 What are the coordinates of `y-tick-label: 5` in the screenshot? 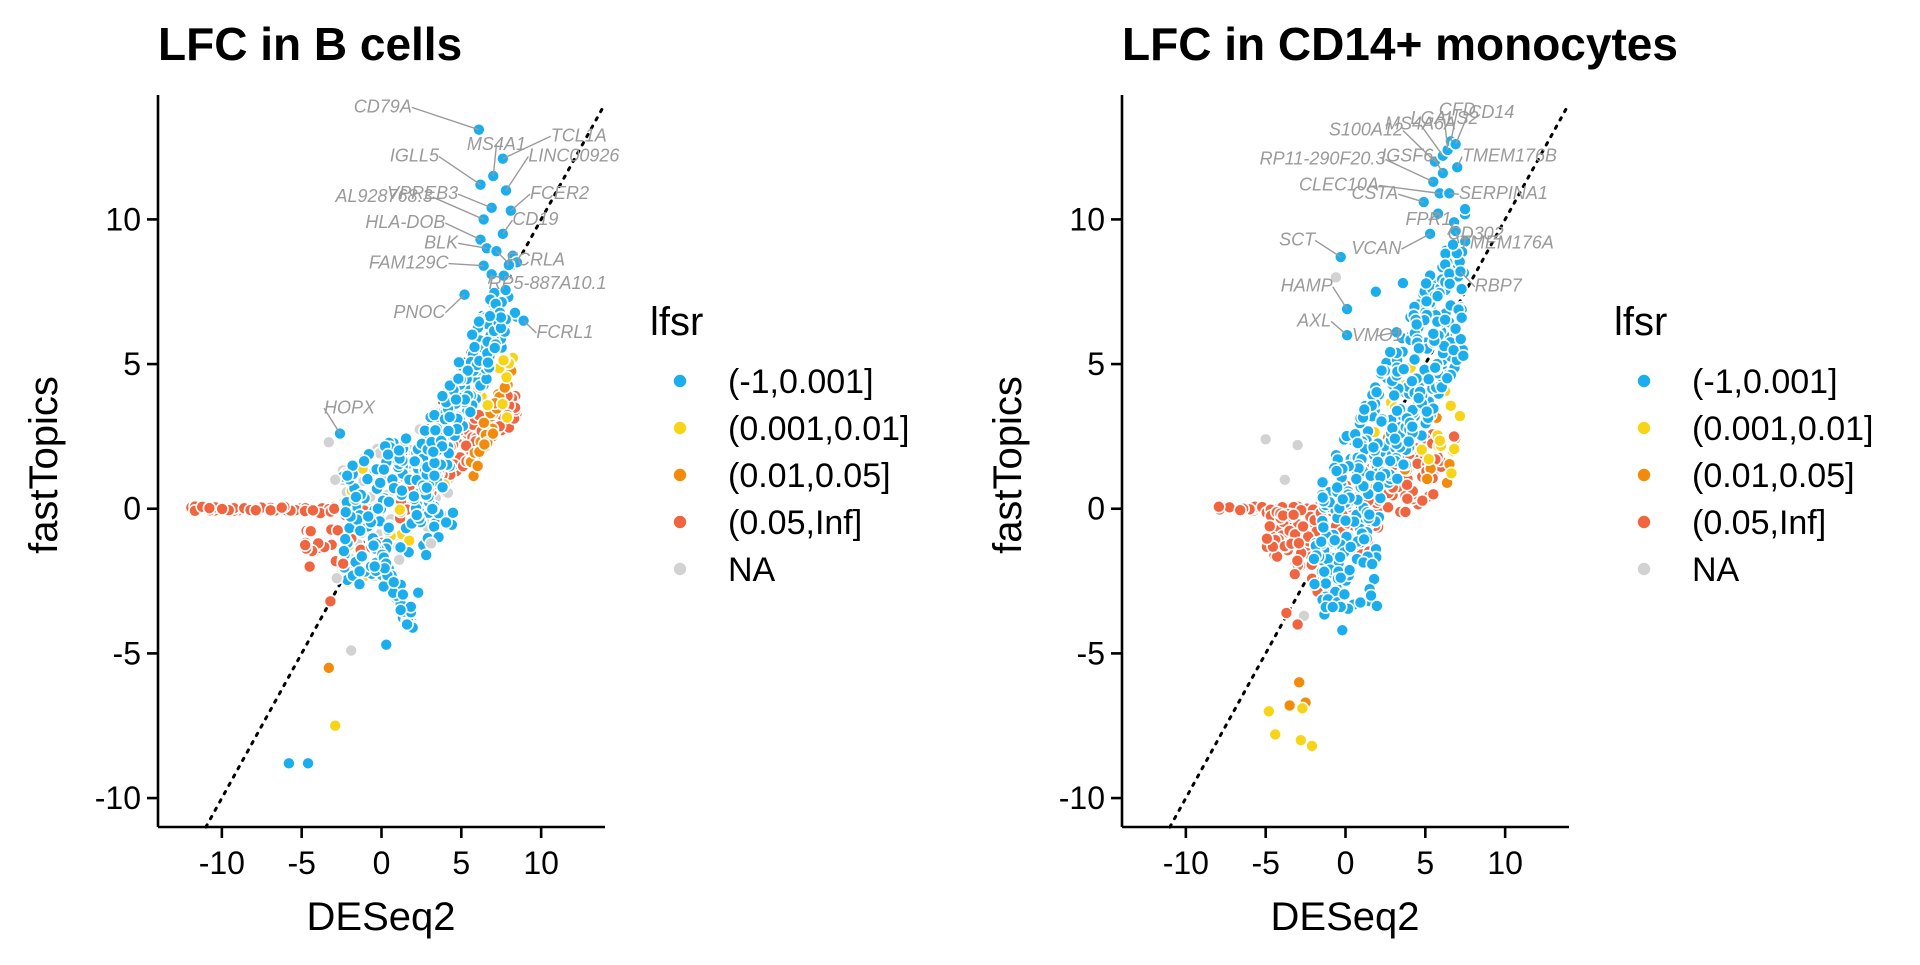 It's located at (132, 364).